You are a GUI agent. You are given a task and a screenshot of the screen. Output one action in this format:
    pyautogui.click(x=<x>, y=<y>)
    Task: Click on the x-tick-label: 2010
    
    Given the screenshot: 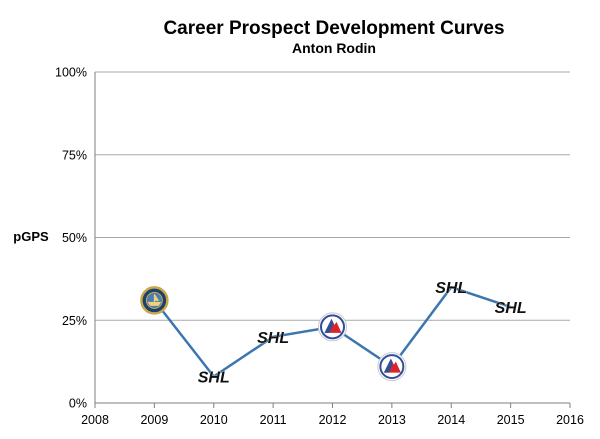 What is the action you would take?
    pyautogui.click(x=214, y=420)
    